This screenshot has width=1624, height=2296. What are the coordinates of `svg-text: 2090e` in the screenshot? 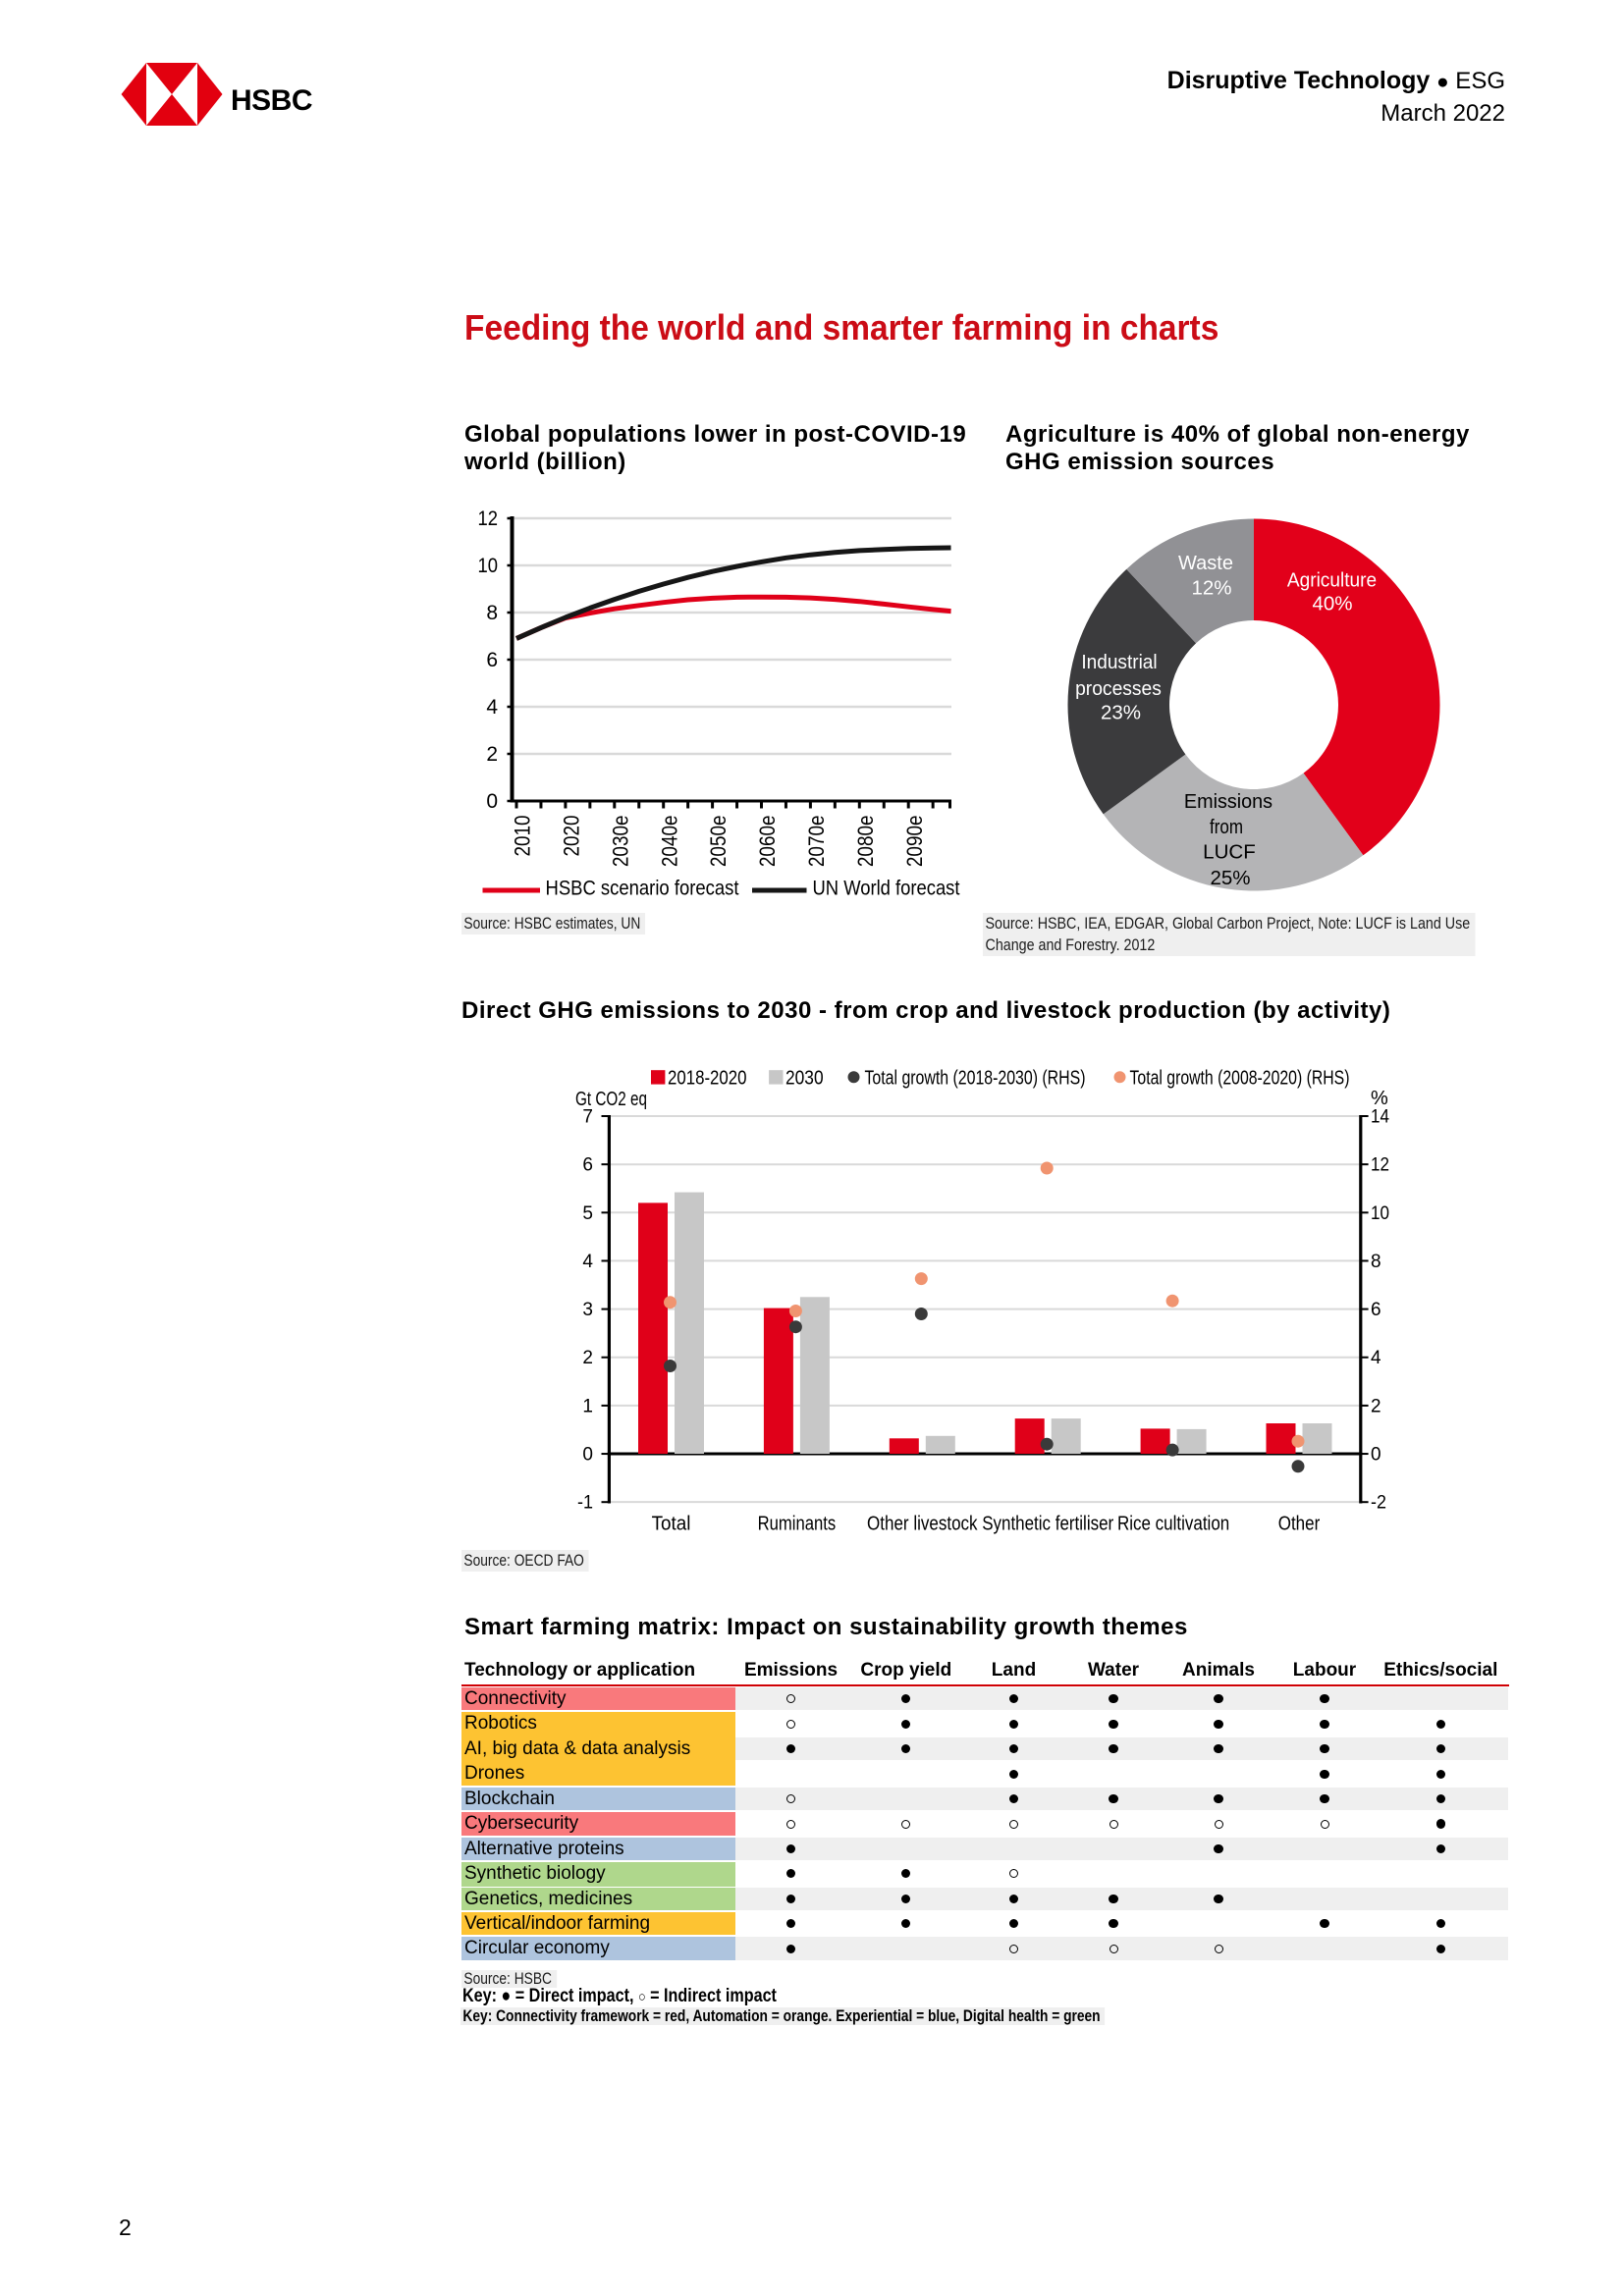 It's located at (914, 842).